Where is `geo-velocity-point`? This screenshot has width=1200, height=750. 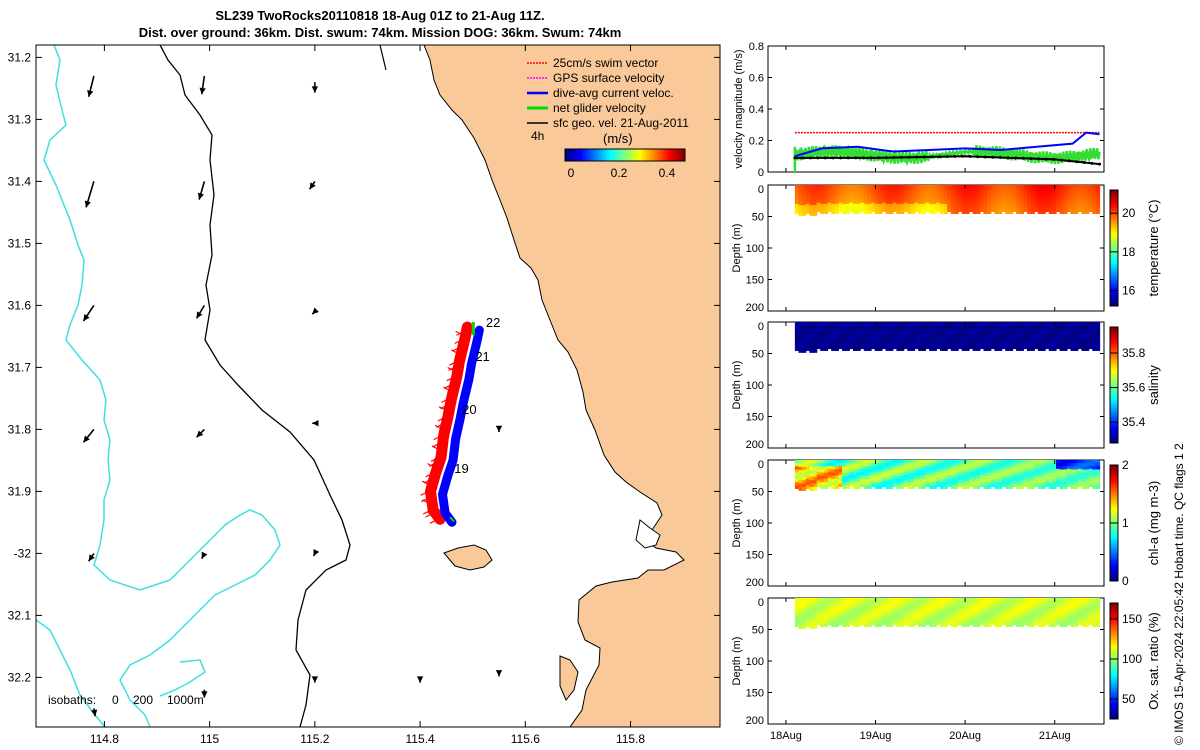 geo-velocity-point is located at coordinates (1046, 159).